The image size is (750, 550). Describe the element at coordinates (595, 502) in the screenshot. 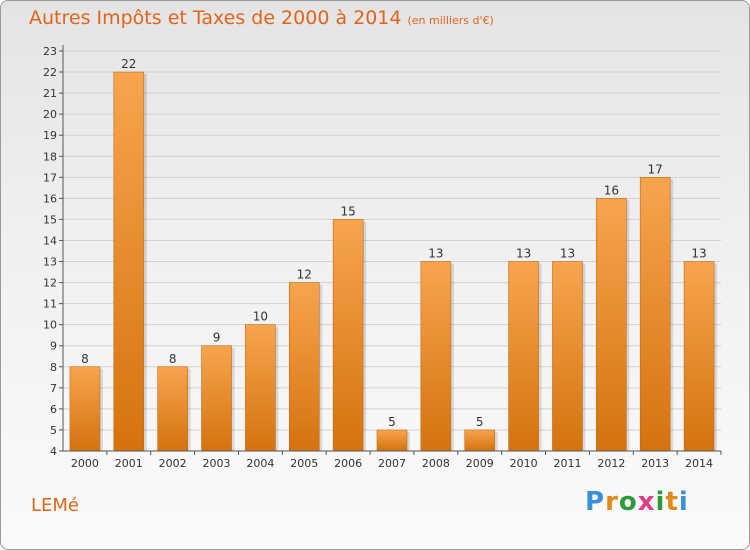

I see `logo-letter: P` at that location.